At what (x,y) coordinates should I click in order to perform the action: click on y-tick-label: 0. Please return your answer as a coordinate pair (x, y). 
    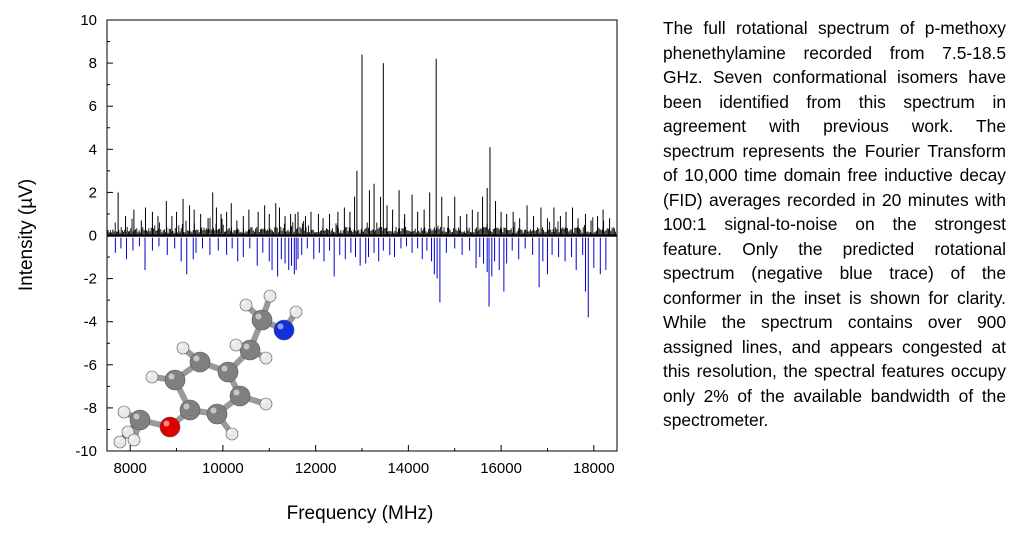
    Looking at the image, I should click on (93, 236).